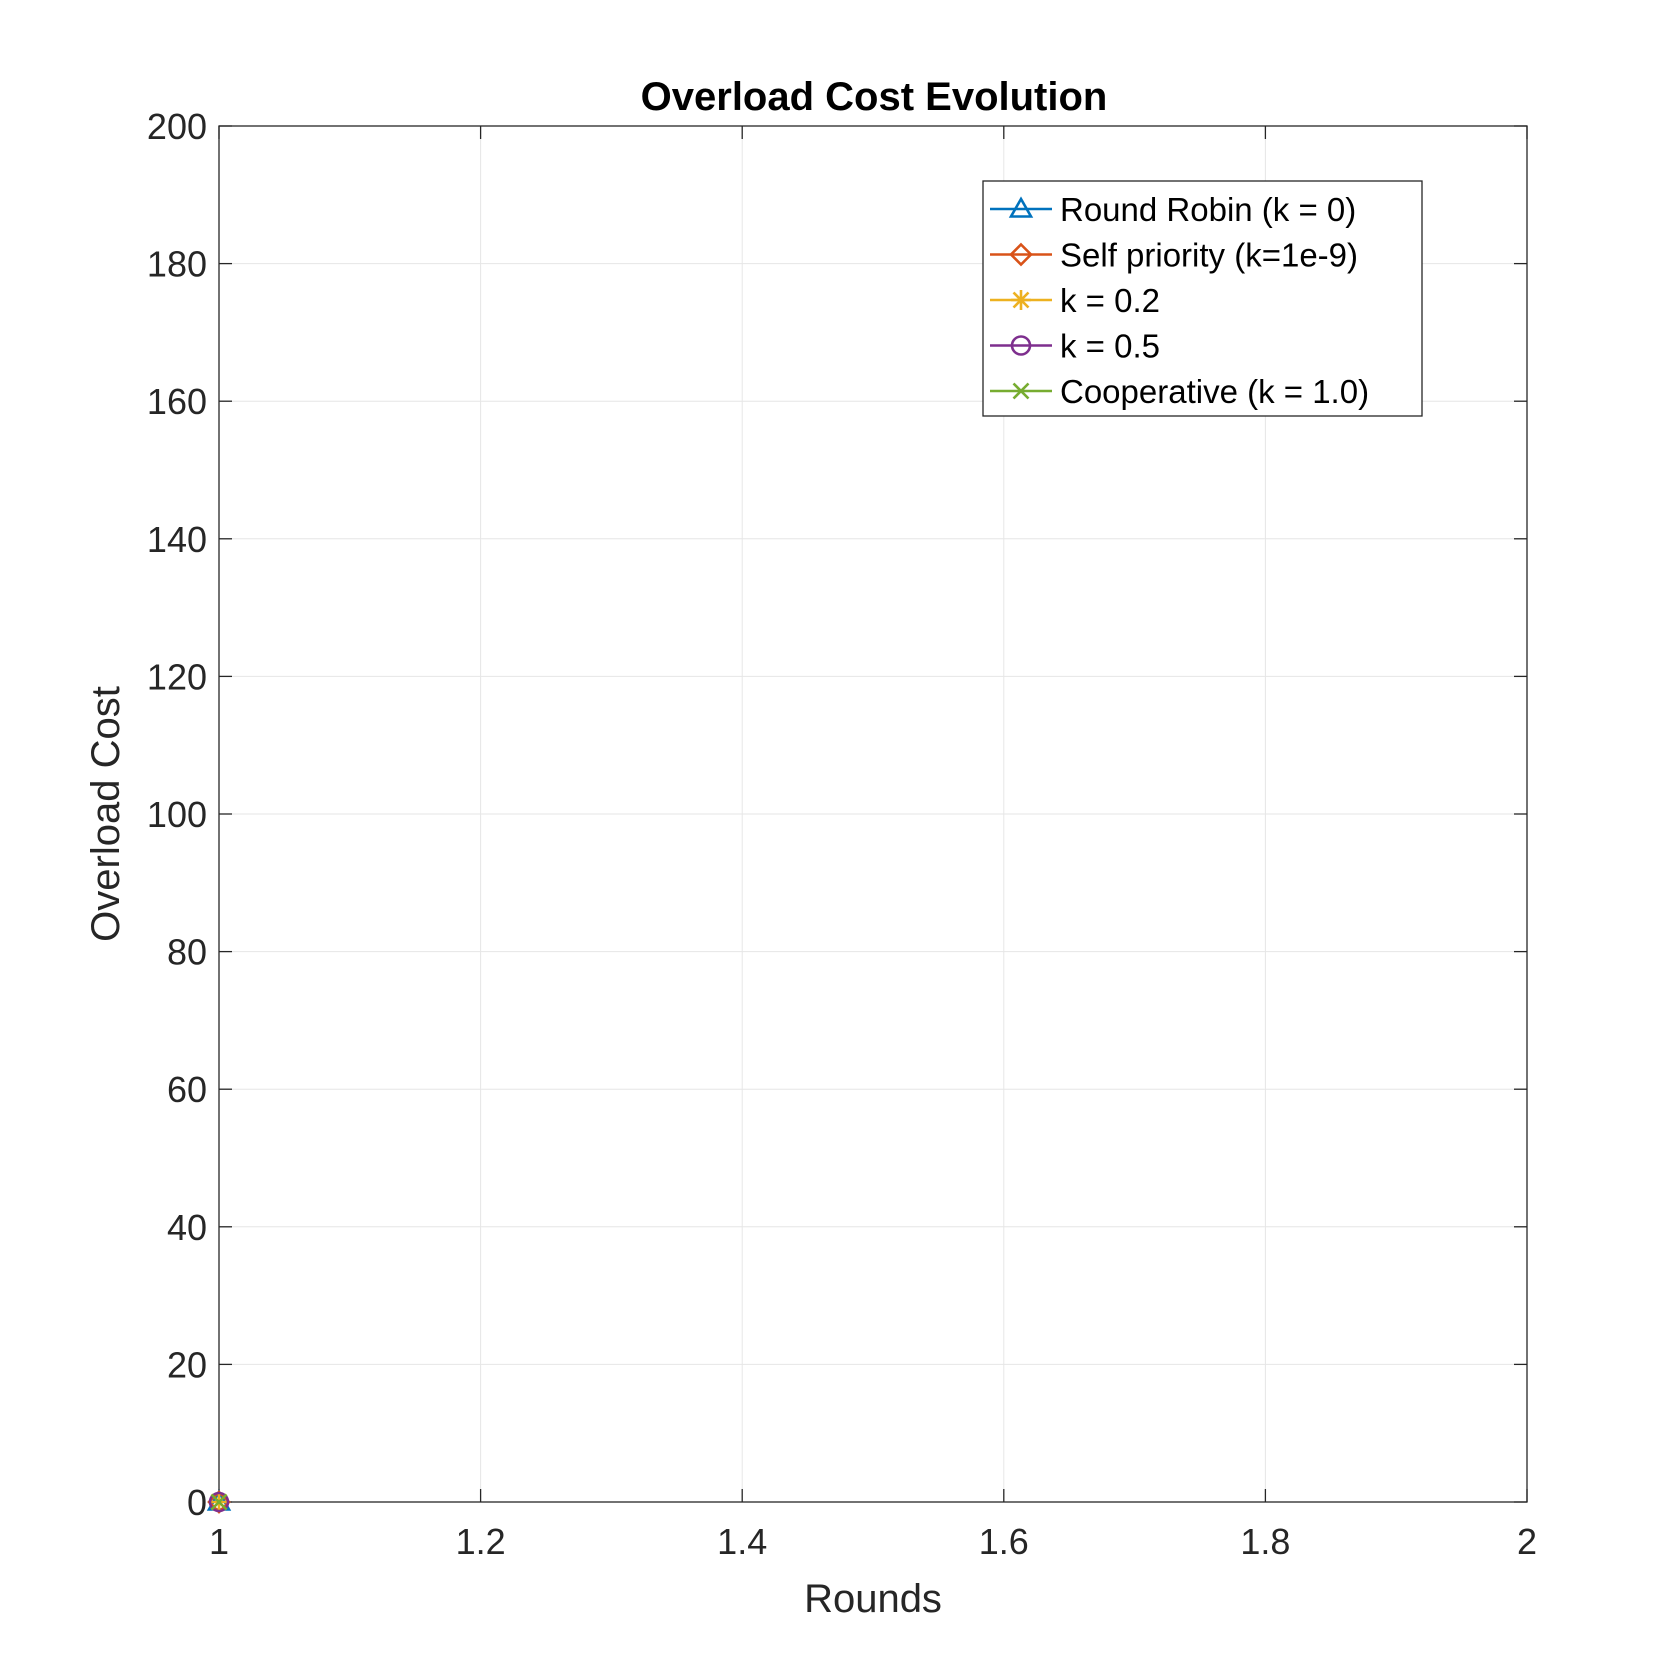 This screenshot has height=1667, width=1667. I want to click on x-tick-label: 1.8, so click(1265, 1541).